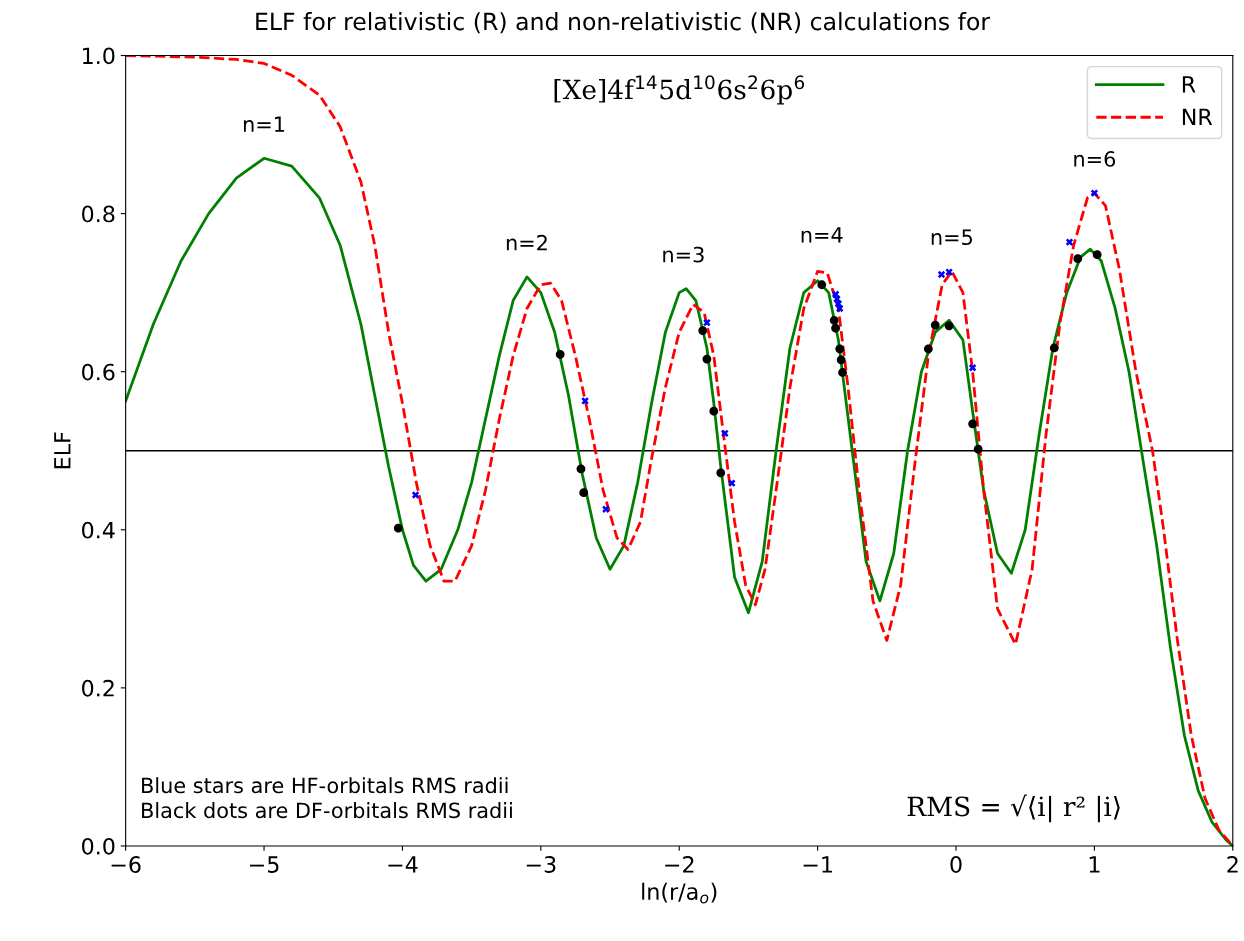 This screenshot has height=941, width=1244. I want to click on y-tick-label: 0.2, so click(98, 688).